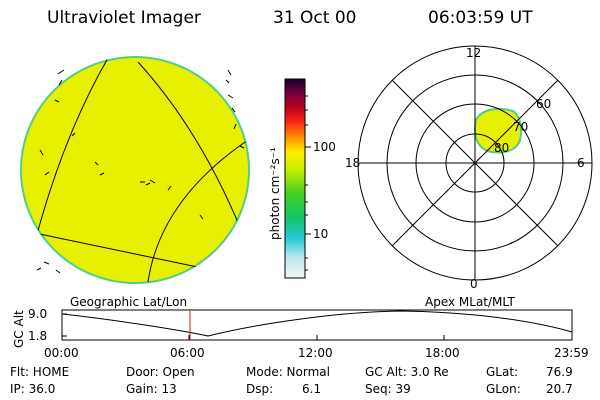 This screenshot has height=400, width=600. Describe the element at coordinates (33, 389) in the screenshot. I see `ip-info: IP: 36.0` at that location.